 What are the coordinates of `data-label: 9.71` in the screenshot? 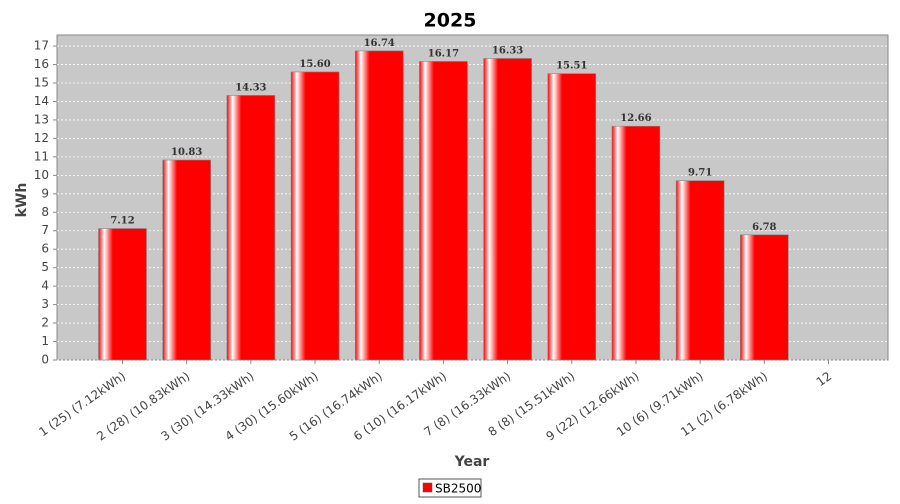 It's located at (700, 173).